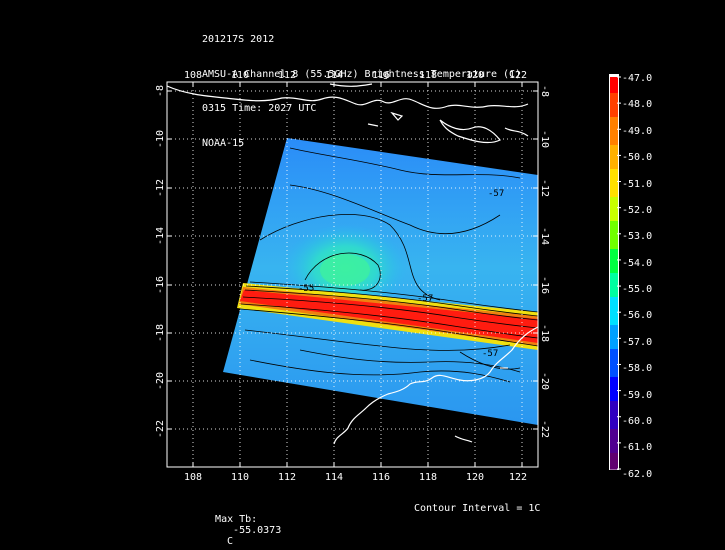  What do you see at coordinates (637, 210) in the screenshot?
I see `colorbar-label: -52.0` at bounding box center [637, 210].